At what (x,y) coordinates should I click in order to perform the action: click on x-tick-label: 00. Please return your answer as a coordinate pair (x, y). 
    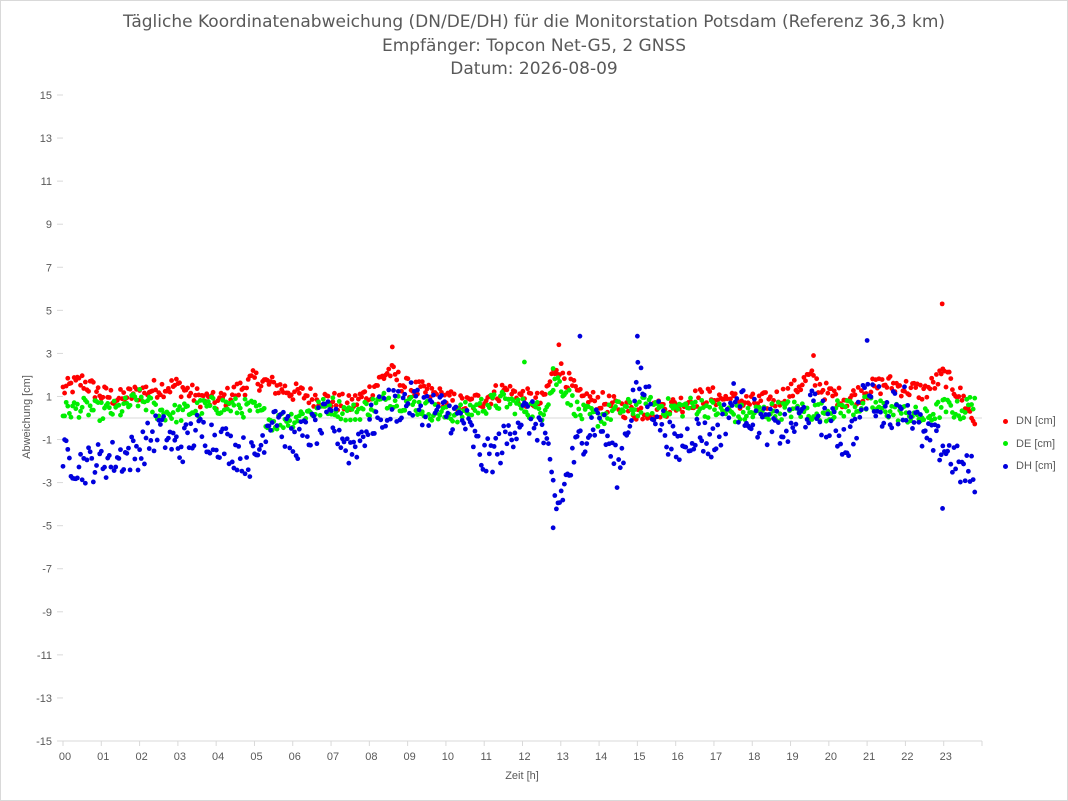
    Looking at the image, I should click on (65, 757).